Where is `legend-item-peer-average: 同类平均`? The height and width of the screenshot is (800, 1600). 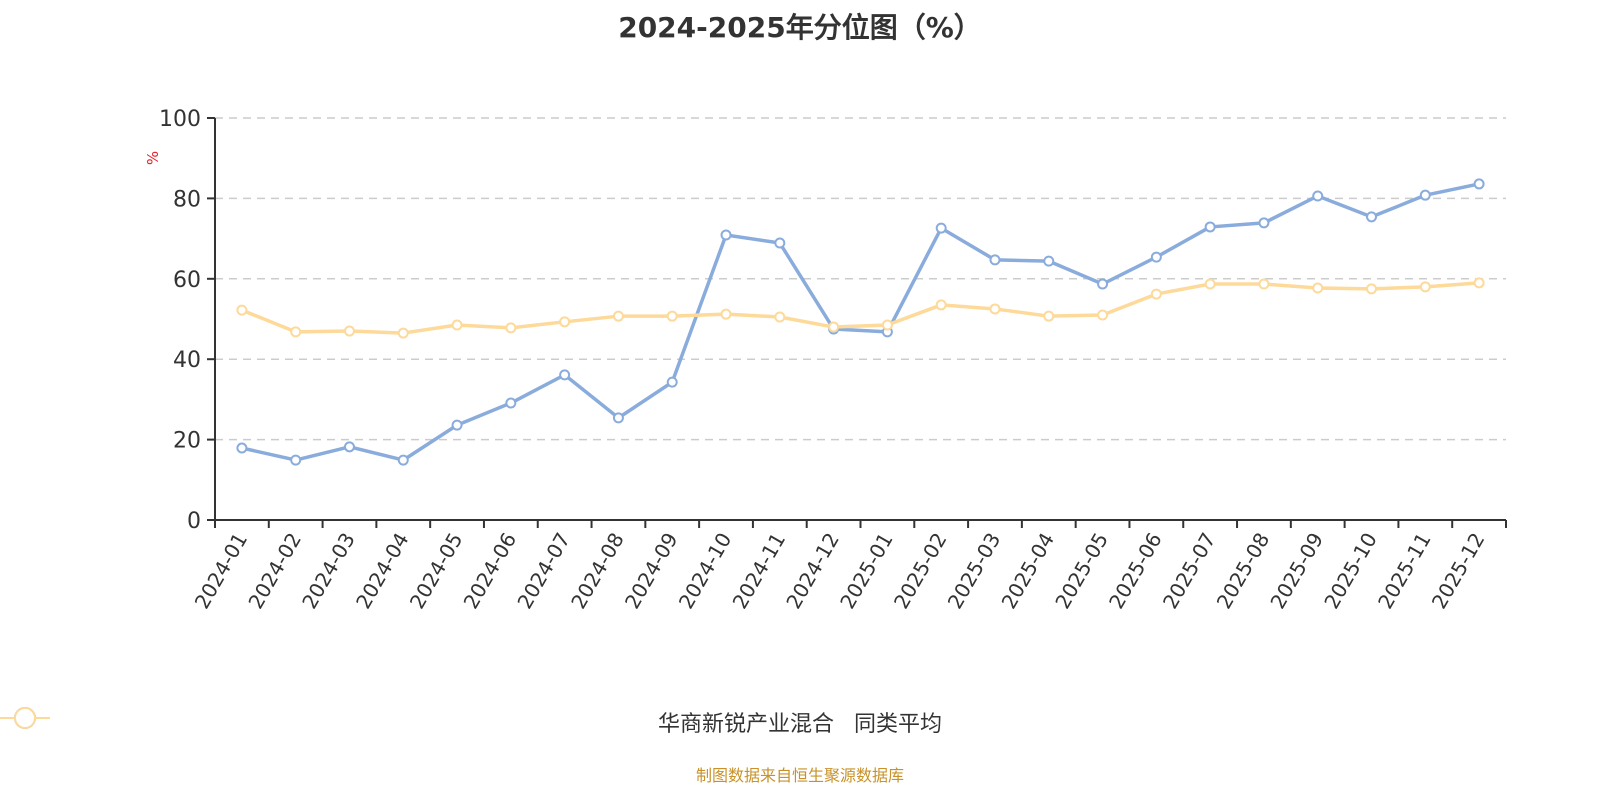 legend-item-peer-average: 同类平均 is located at coordinates (471, 722).